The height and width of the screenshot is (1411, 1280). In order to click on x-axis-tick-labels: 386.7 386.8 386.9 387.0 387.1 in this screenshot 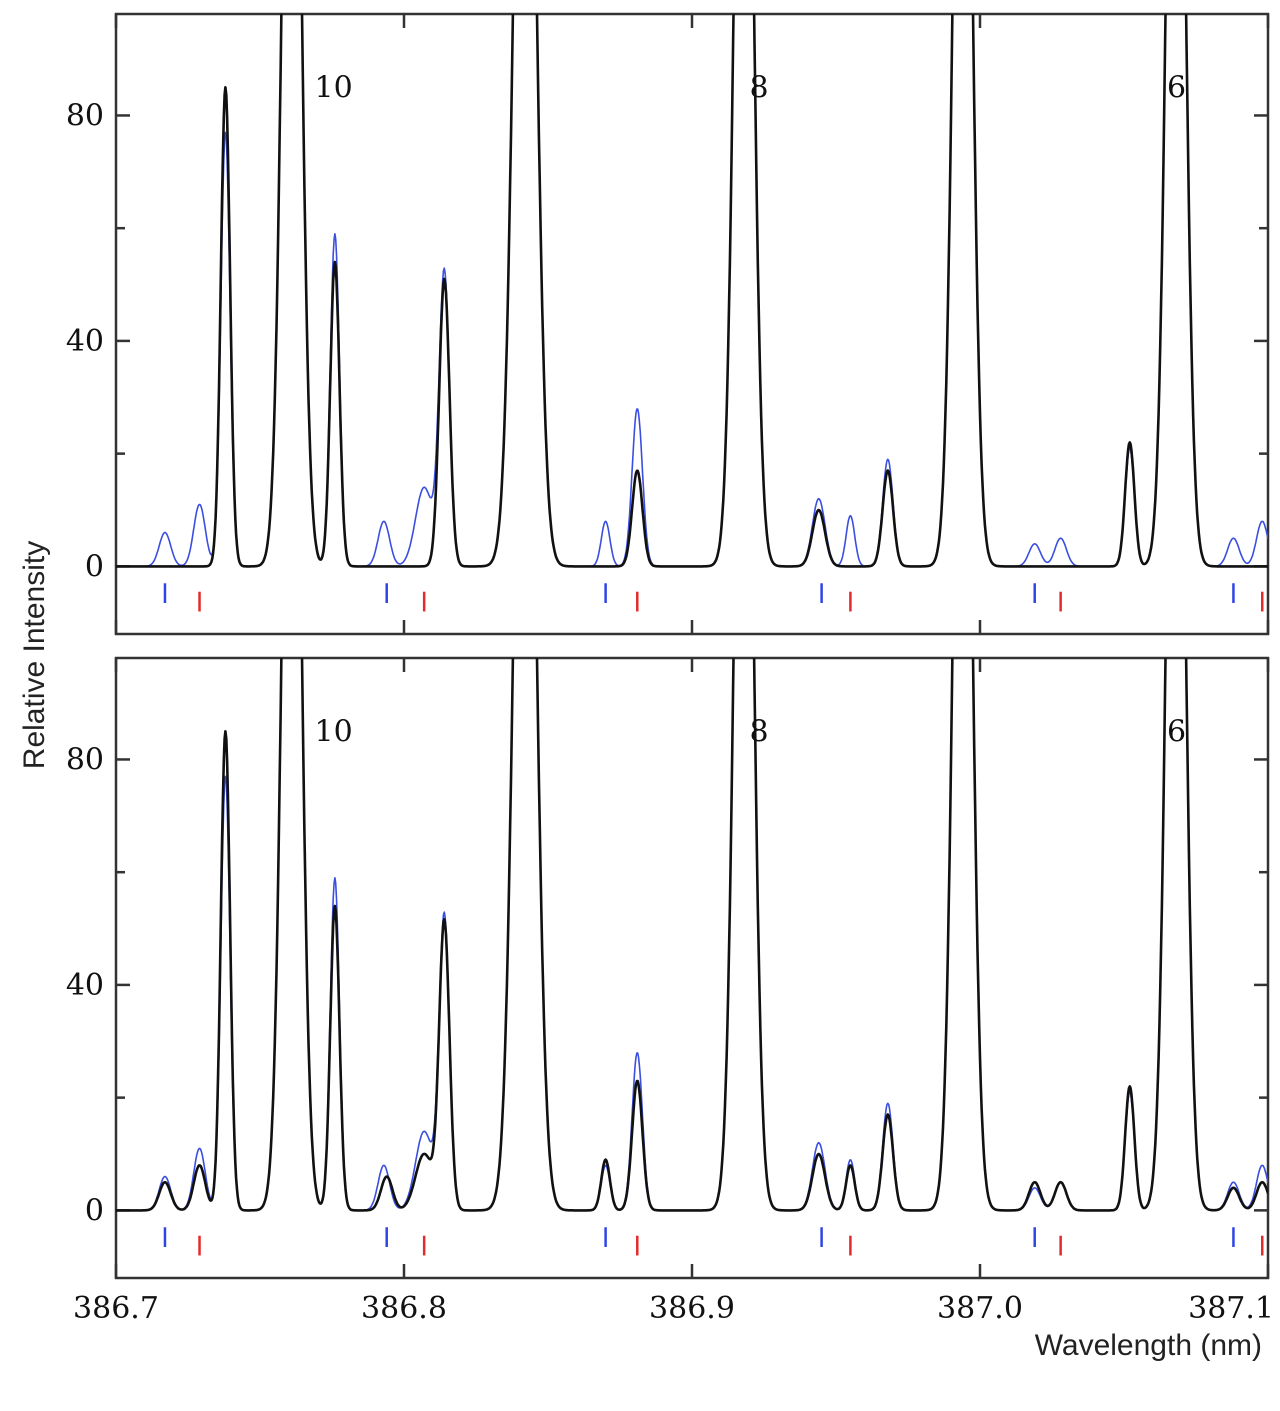, I will do `click(673, 1308)`.